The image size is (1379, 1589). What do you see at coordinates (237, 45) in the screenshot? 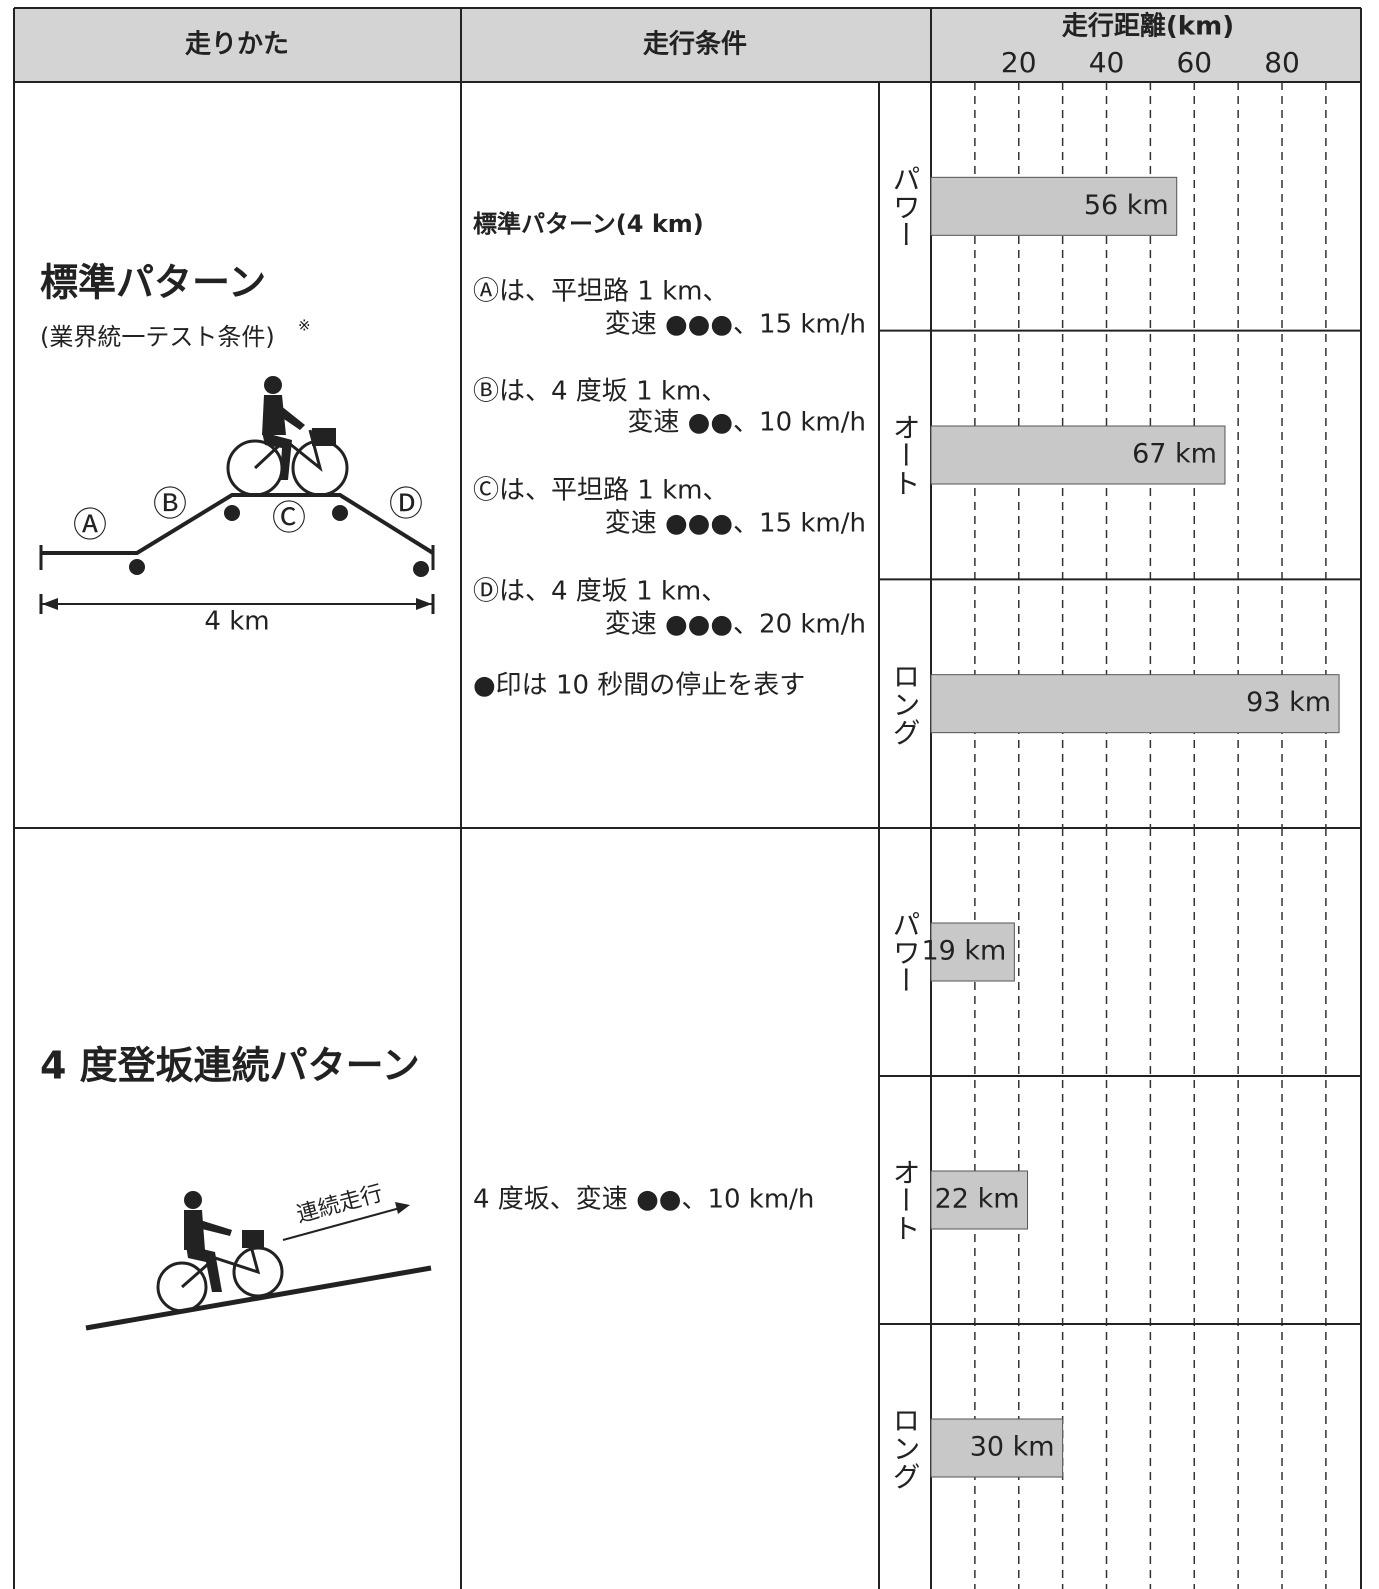
I see `header-cell: 走りかた` at bounding box center [237, 45].